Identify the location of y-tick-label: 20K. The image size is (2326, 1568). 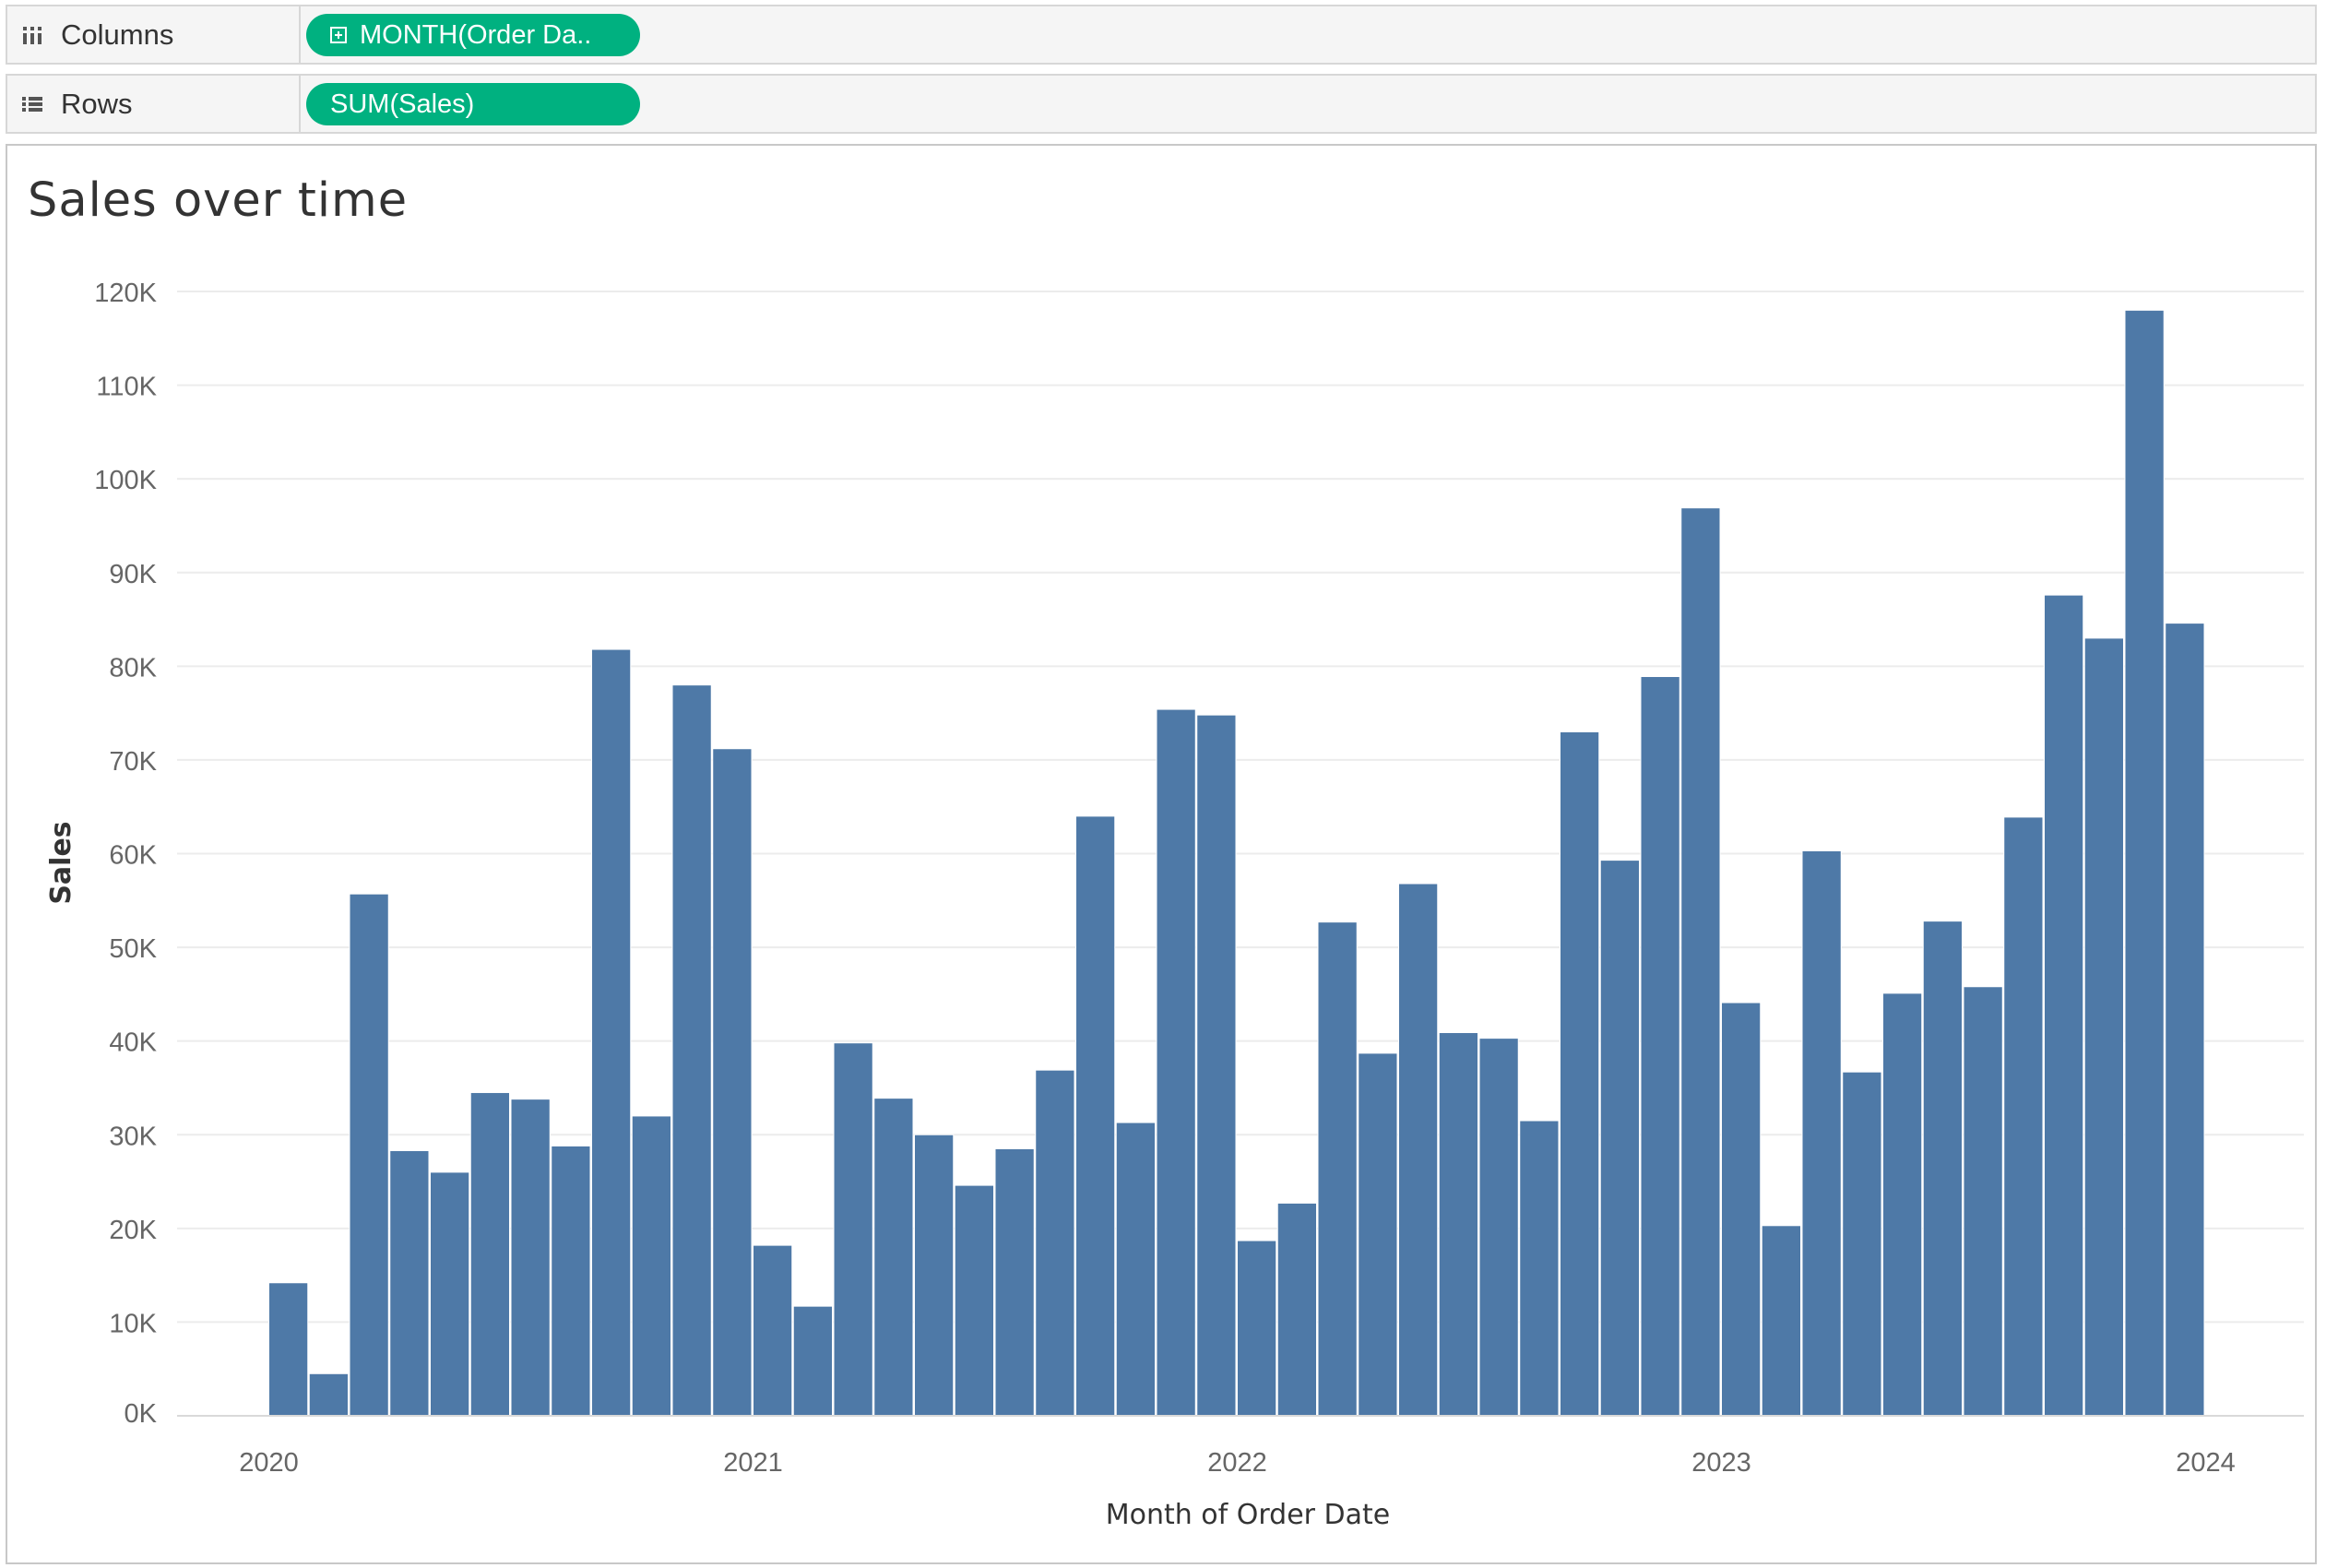
(133, 1230).